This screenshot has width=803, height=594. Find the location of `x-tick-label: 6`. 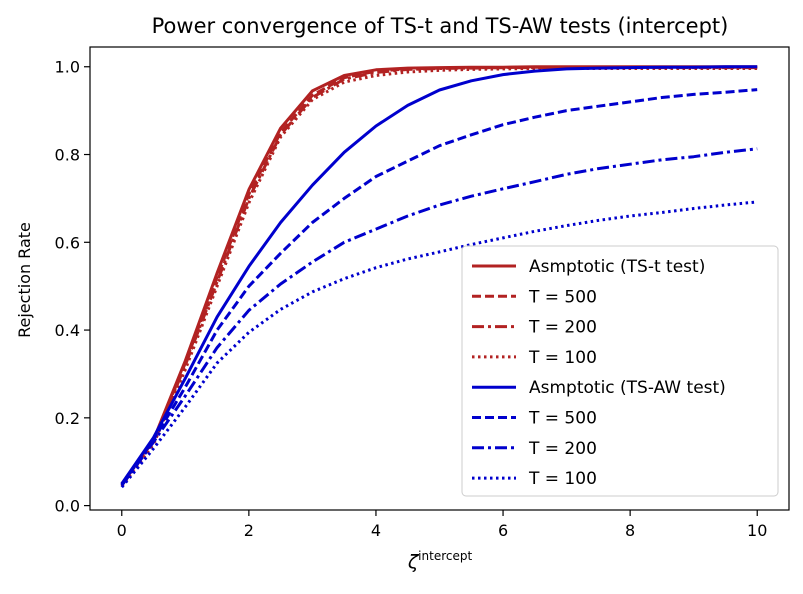

x-tick-label: 6 is located at coordinates (503, 530).